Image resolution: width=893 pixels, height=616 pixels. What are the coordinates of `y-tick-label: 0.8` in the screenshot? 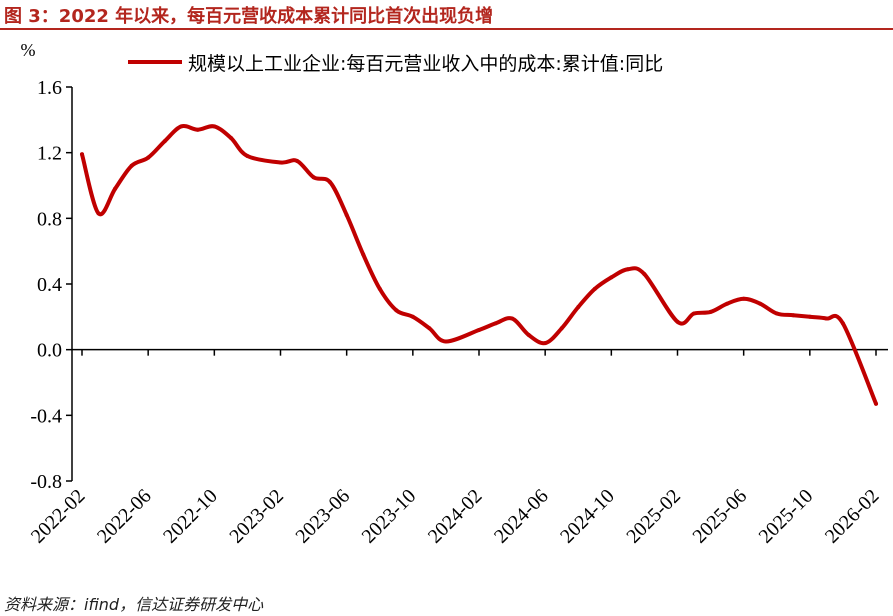 It's located at (49, 219).